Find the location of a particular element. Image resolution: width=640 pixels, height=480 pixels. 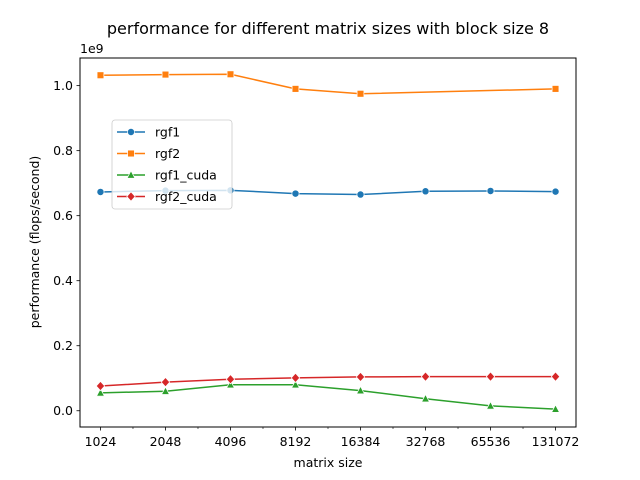

y-tick-label: 0.8 is located at coordinates (63, 150).